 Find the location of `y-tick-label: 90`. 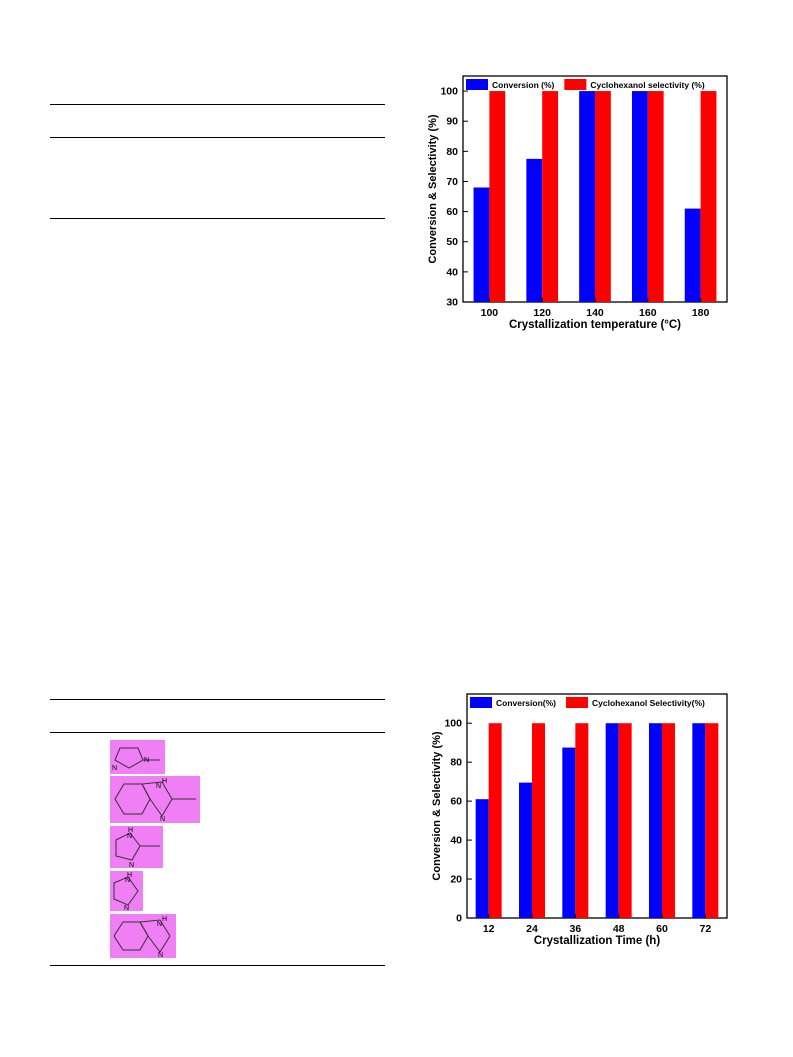

y-tick-label: 90 is located at coordinates (452, 122).